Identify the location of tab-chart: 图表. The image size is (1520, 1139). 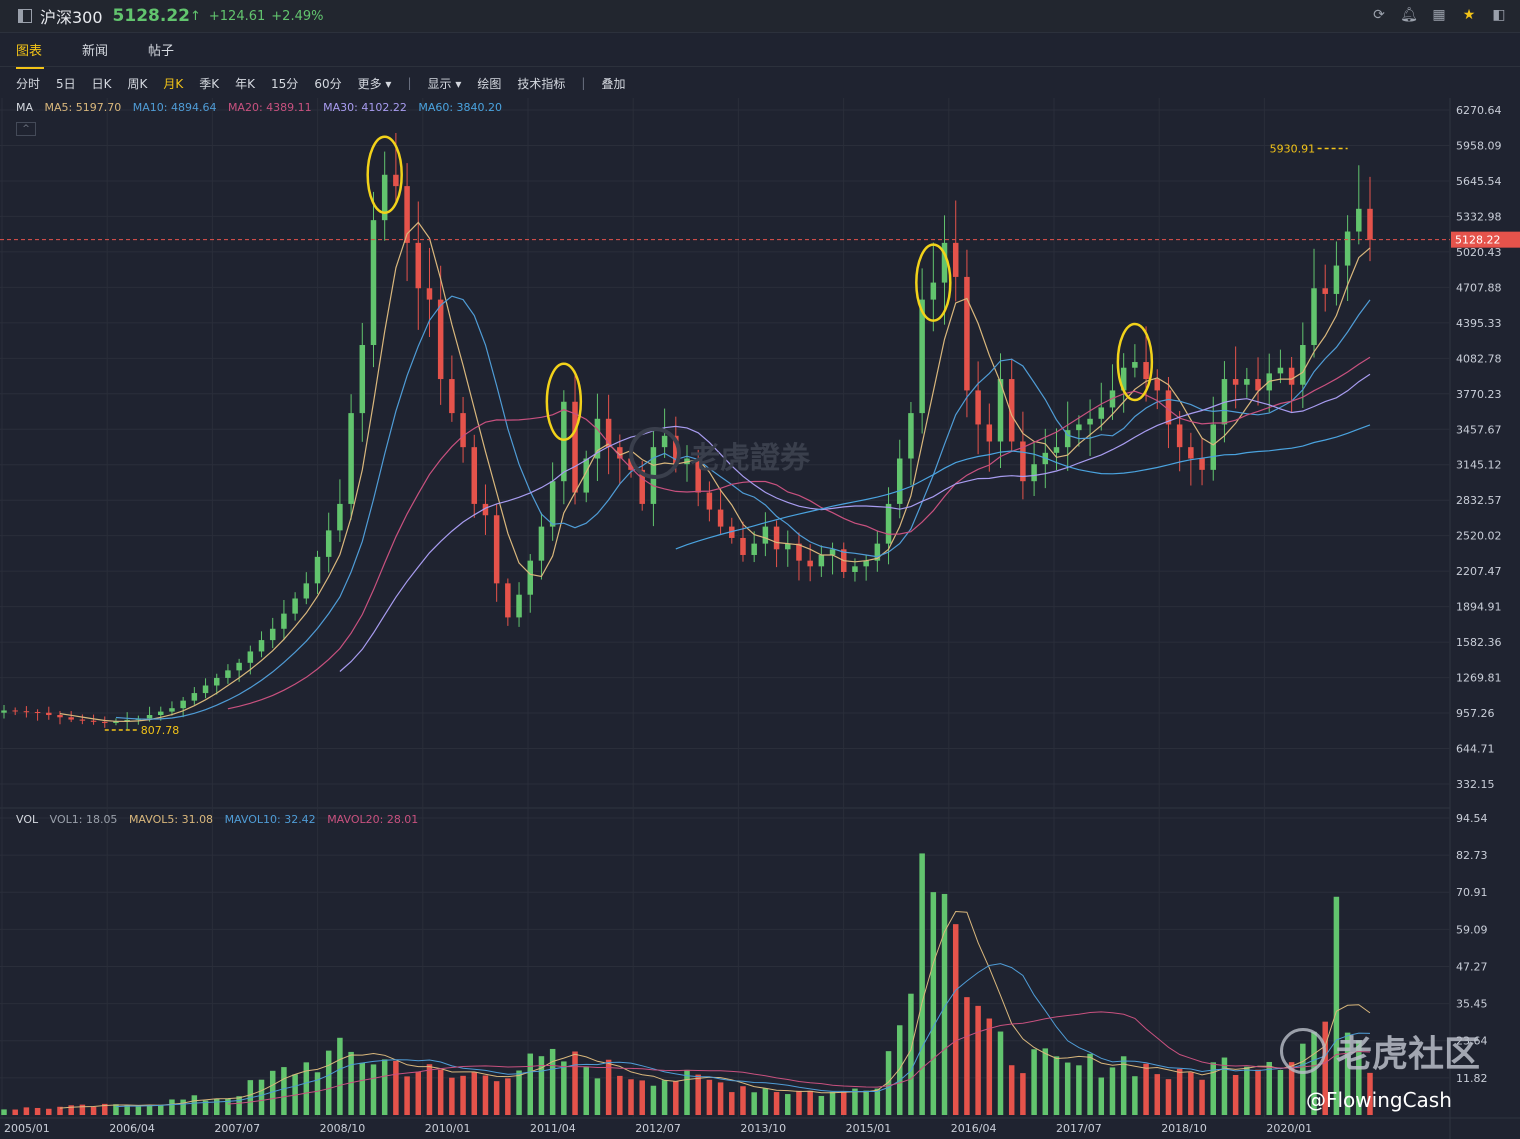
(30, 52).